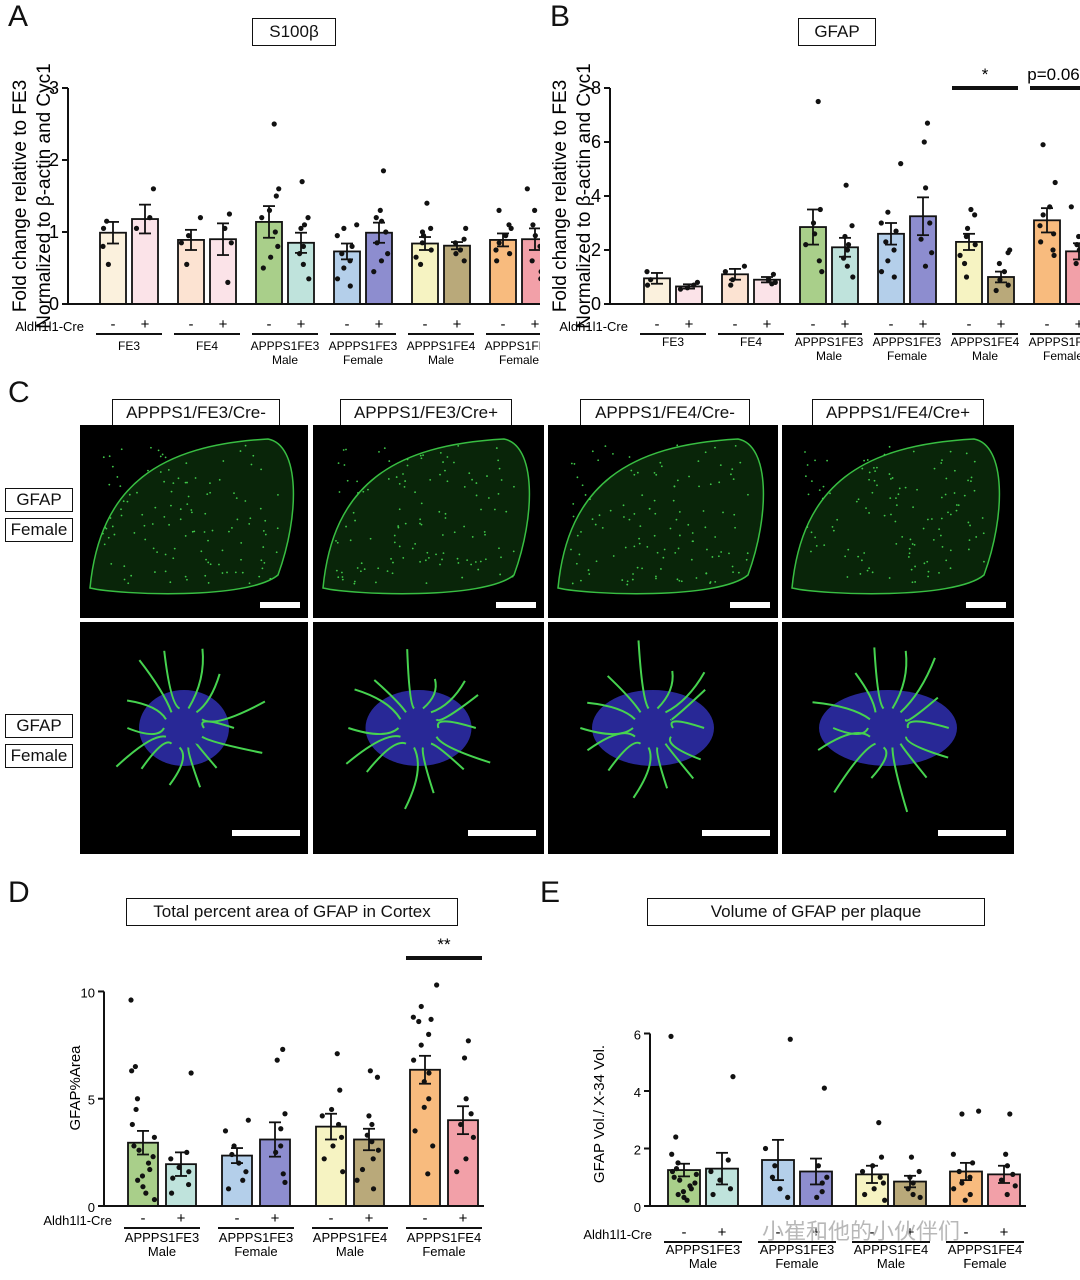 This screenshot has height=1280, width=1080. What do you see at coordinates (91, 1100) in the screenshot?
I see `chart-d-y-tick-label: 5` at bounding box center [91, 1100].